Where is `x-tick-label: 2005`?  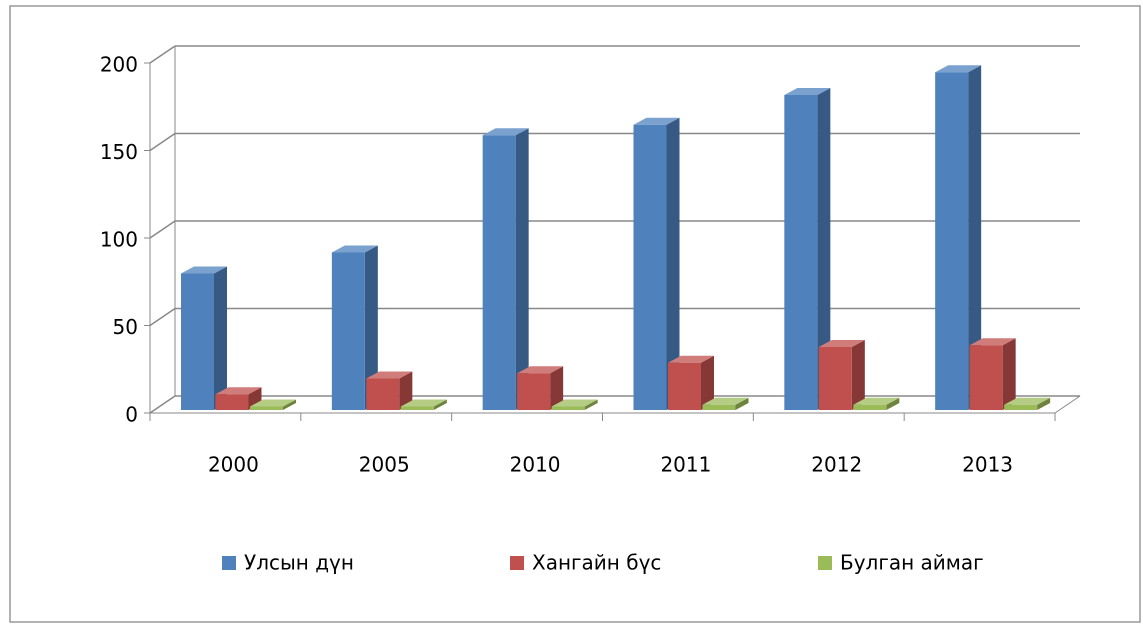
x-tick-label: 2005 is located at coordinates (384, 465).